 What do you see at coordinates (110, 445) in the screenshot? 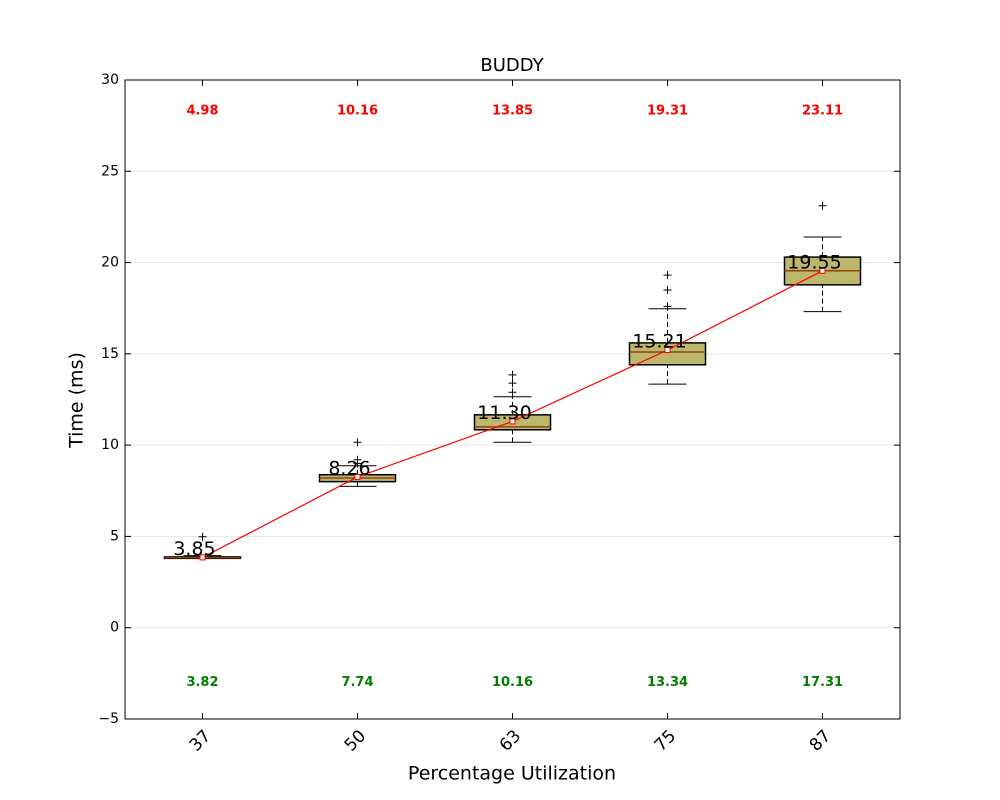
I see `y-tick-label: 10` at bounding box center [110, 445].